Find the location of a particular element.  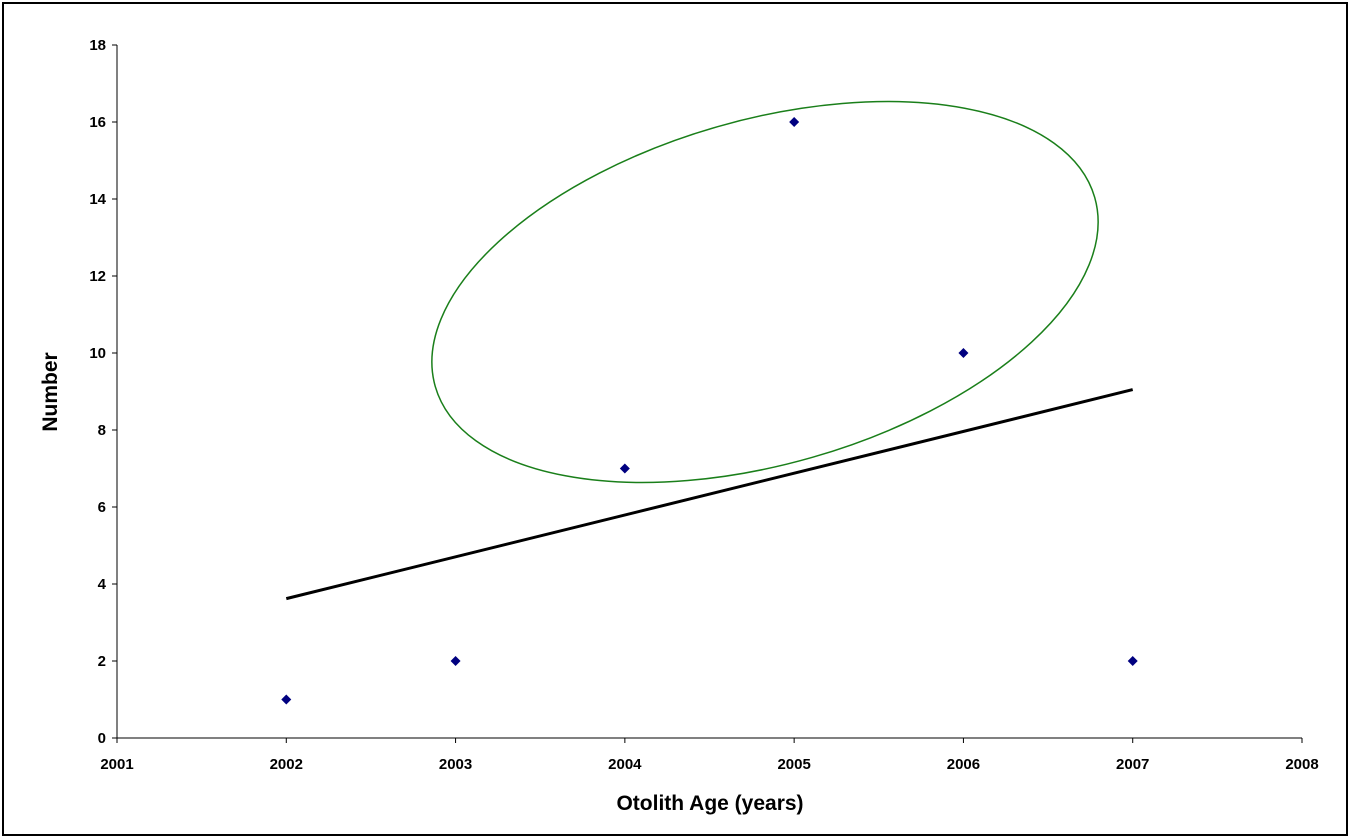

y-tick-label: 10 is located at coordinates (97, 353).